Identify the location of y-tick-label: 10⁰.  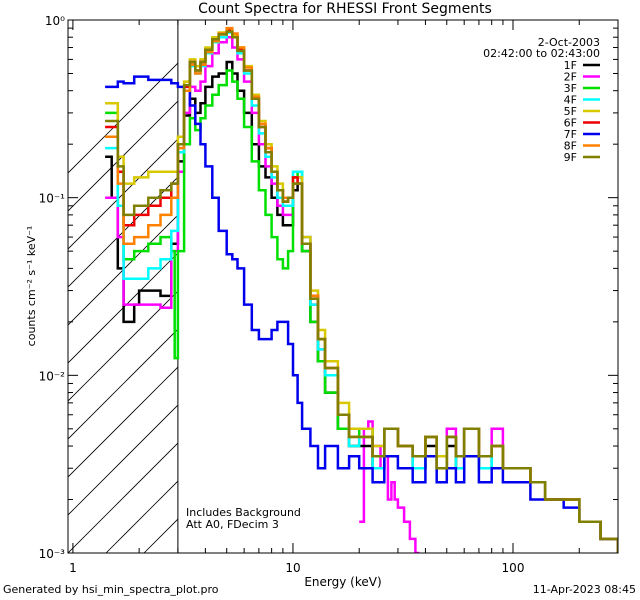
(55, 21).